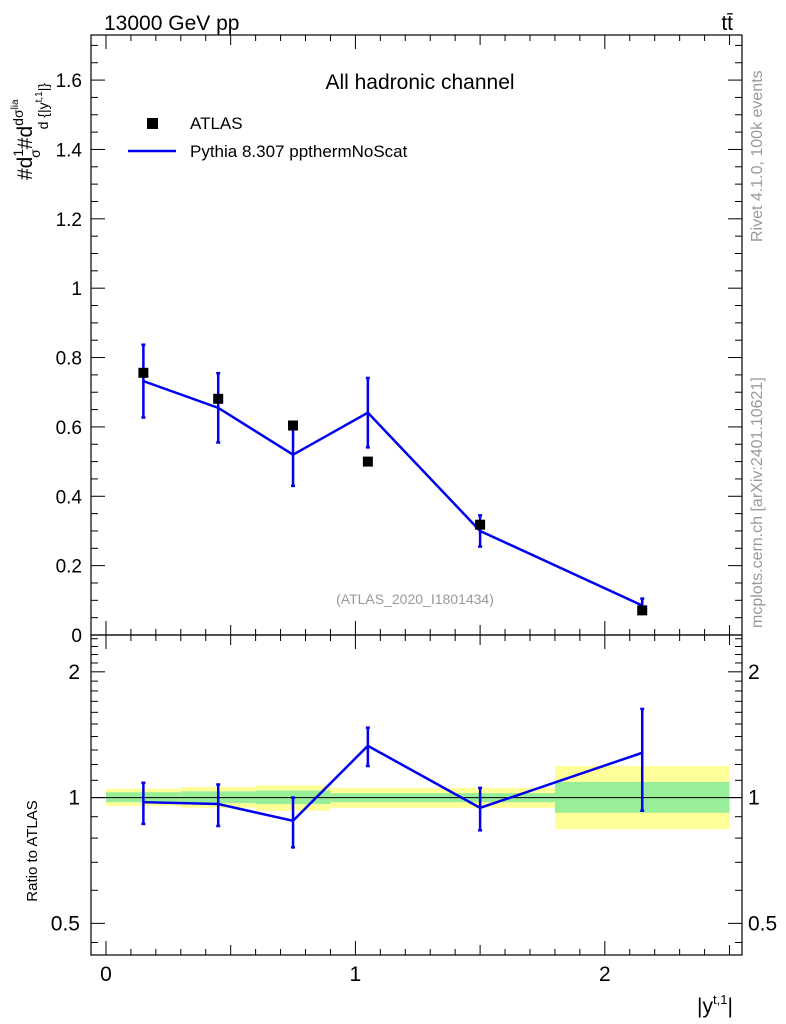 The height and width of the screenshot is (1024, 786). Describe the element at coordinates (299, 151) in the screenshot. I see `legend-pythia-label: Pythia 8.307 ppthermNoScat` at that location.